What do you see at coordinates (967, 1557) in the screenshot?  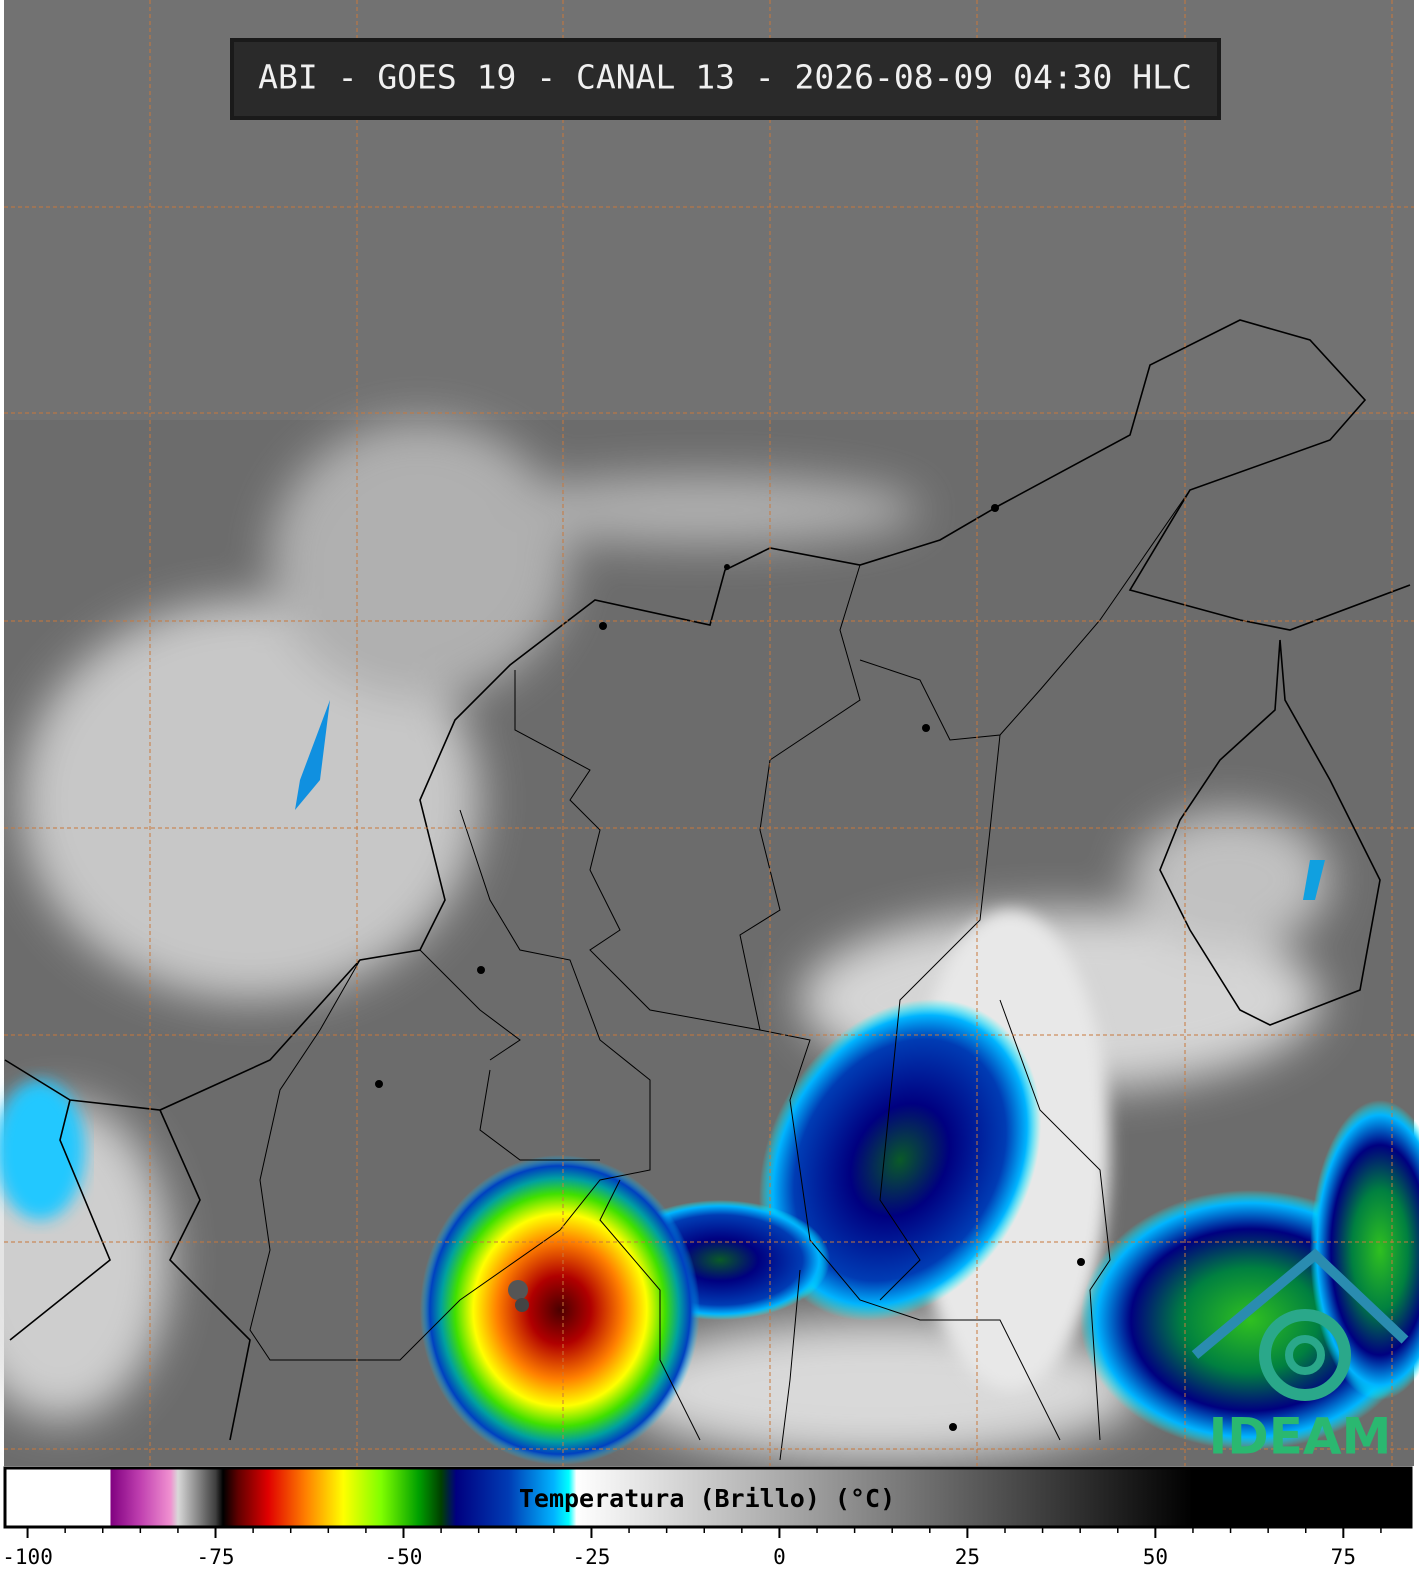 I see `colorbar-tick-label: 25` at bounding box center [967, 1557].